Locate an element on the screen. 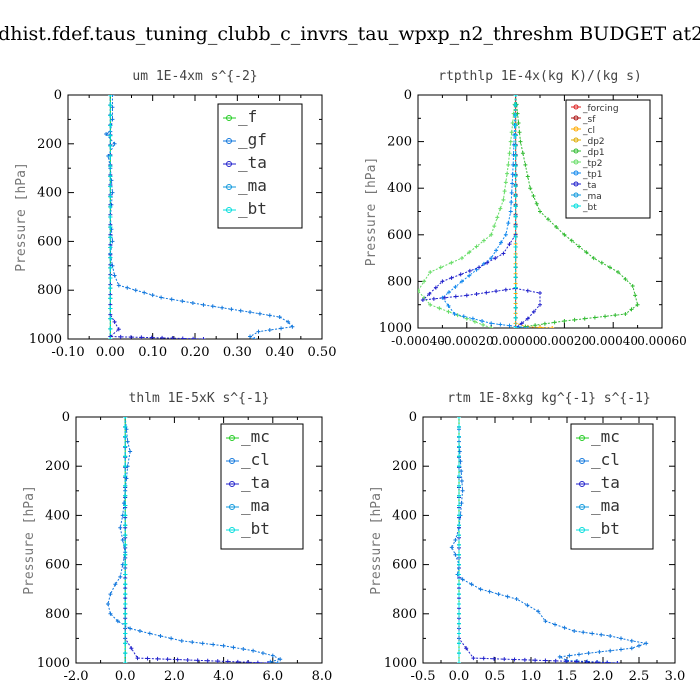  legend-label: _mc is located at coordinates (605, 436).